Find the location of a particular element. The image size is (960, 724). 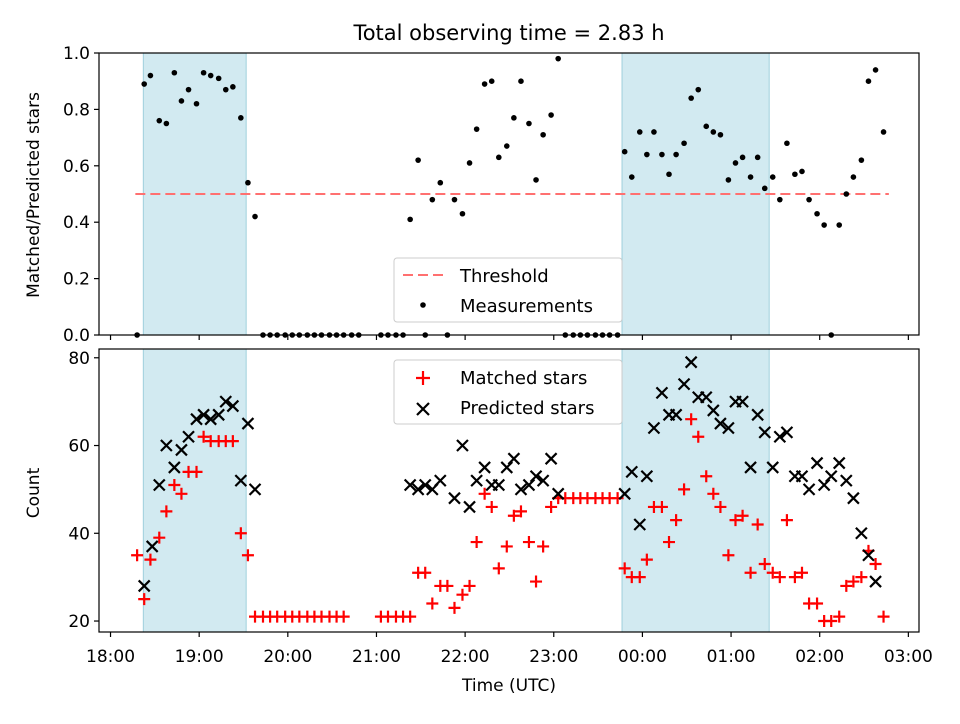

bottom-y-tick-label: 40 is located at coordinates (79, 534).